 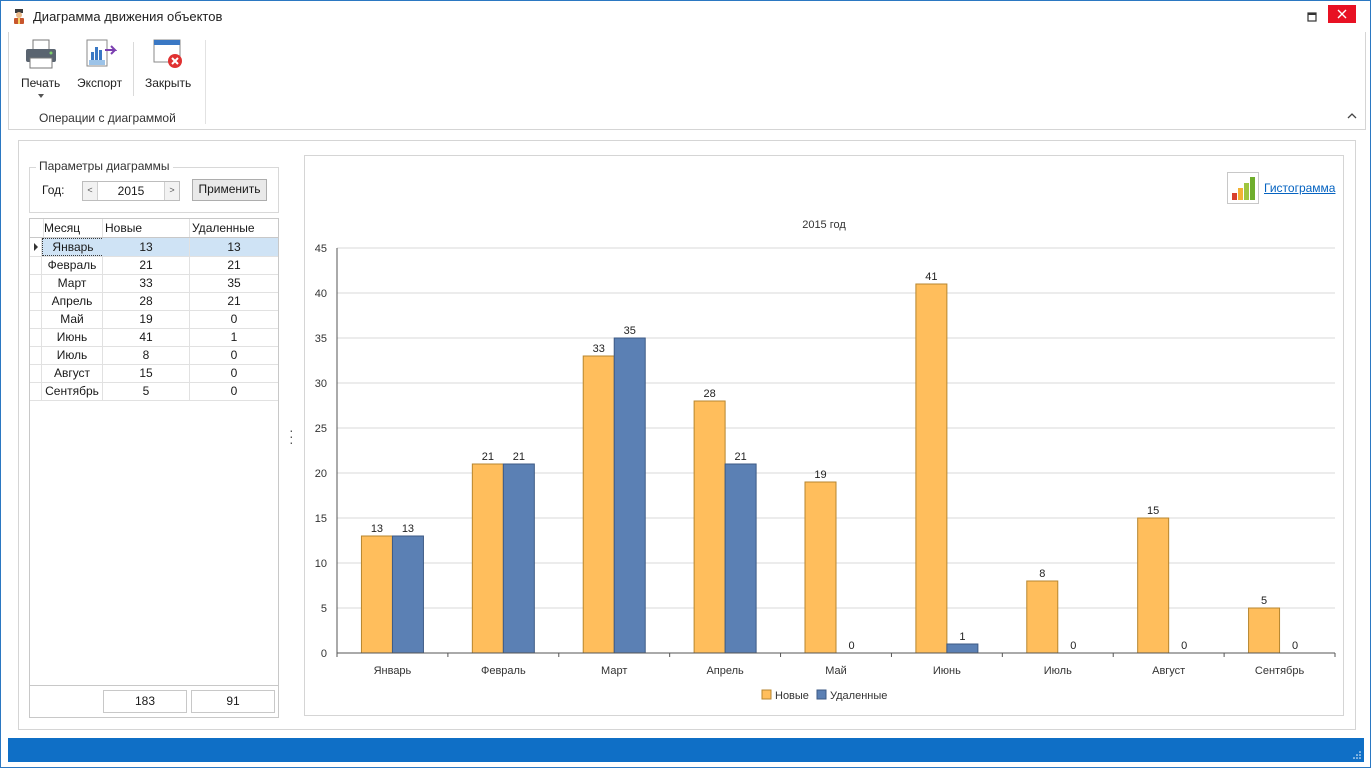 What do you see at coordinates (321, 384) in the screenshot?
I see `y-tick-label: 30` at bounding box center [321, 384].